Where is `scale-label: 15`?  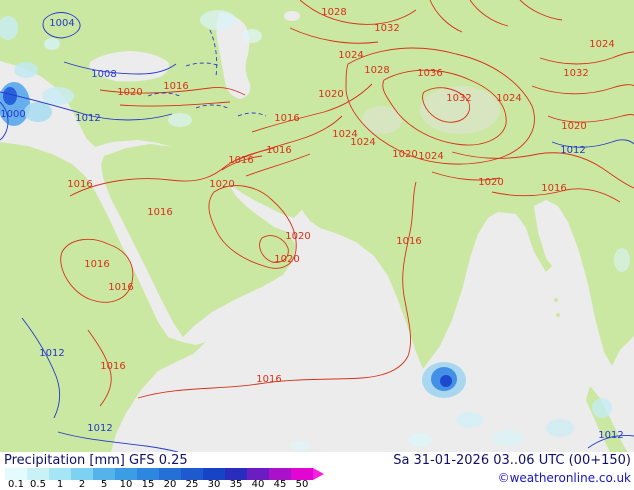
scale-label: 15 is located at coordinates (148, 484).